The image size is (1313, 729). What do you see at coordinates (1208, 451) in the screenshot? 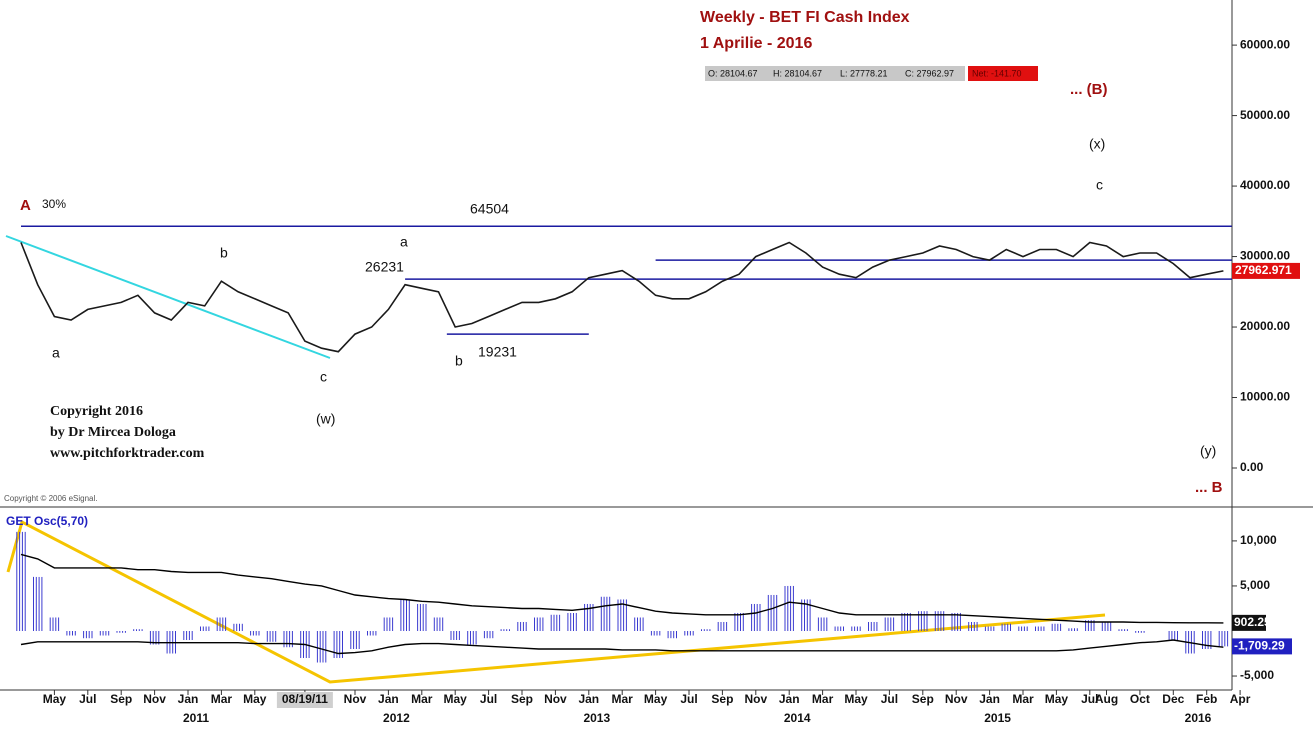
I see `annotation: (y)` at bounding box center [1208, 451].